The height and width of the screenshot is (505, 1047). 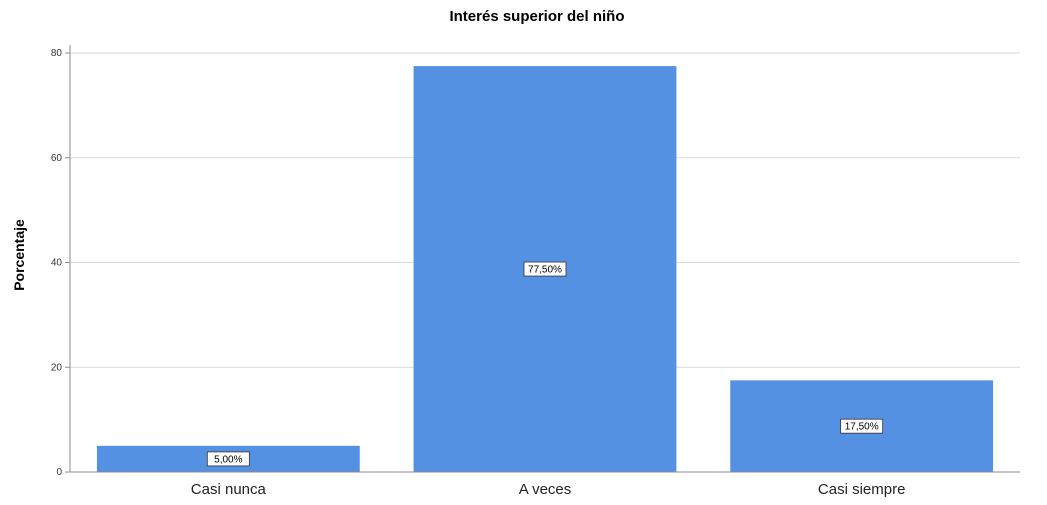 I want to click on x-category-label-2: Casi siempre, so click(x=862, y=489).